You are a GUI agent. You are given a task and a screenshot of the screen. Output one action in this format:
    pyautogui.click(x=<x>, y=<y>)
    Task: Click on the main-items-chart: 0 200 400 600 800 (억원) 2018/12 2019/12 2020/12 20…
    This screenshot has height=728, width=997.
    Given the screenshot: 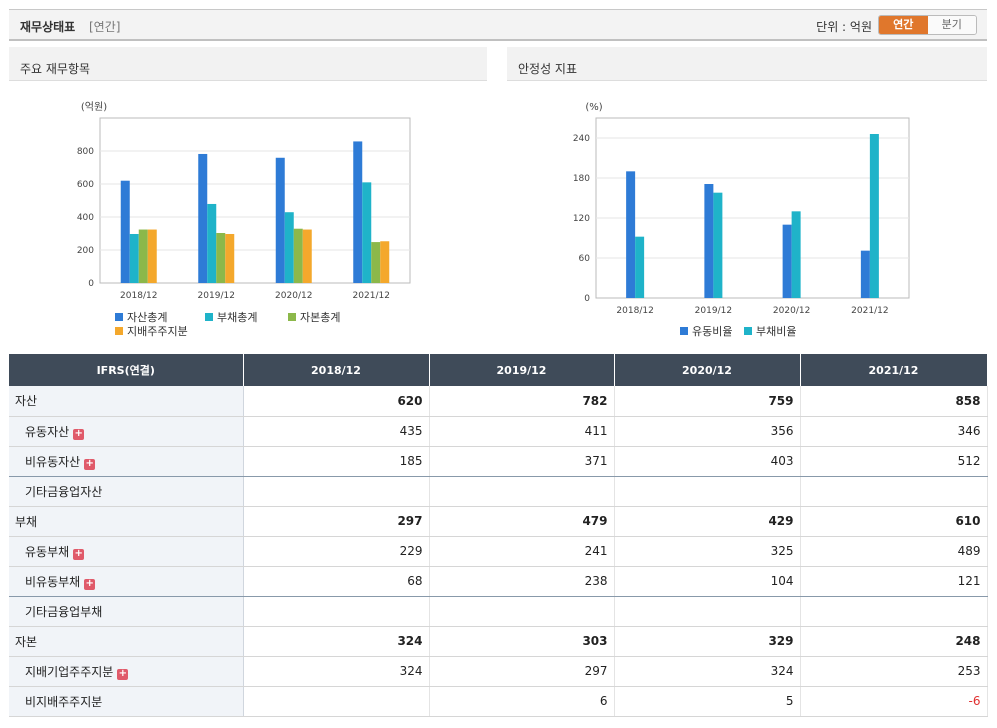 What is the action you would take?
    pyautogui.click(x=244, y=219)
    